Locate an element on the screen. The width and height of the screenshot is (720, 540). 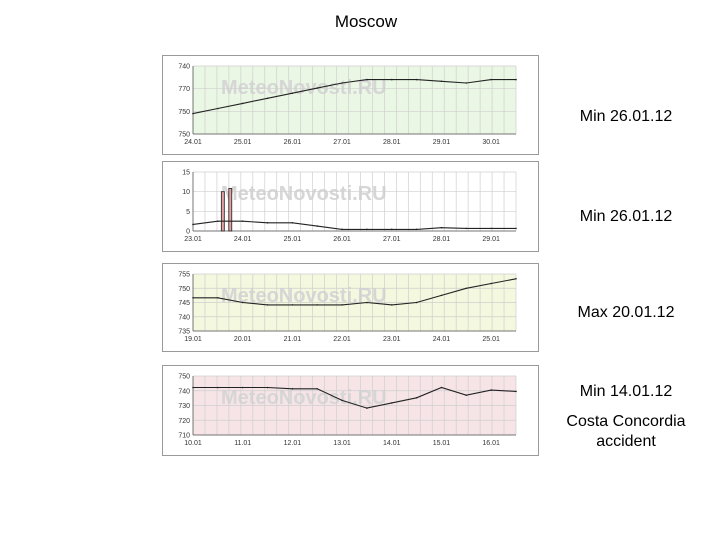
page-title: Moscow is located at coordinates (366, 21).